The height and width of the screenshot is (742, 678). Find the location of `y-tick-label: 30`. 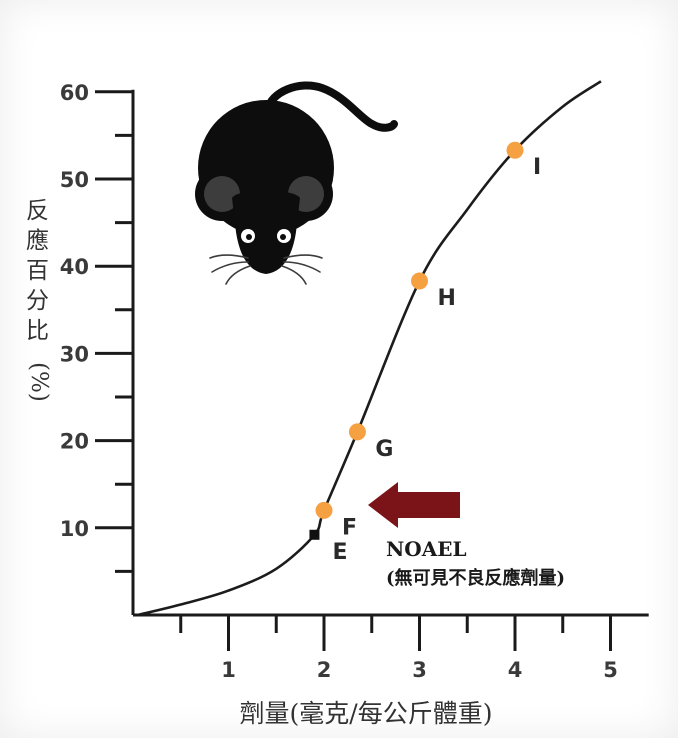

y-tick-label: 30 is located at coordinates (74, 354).